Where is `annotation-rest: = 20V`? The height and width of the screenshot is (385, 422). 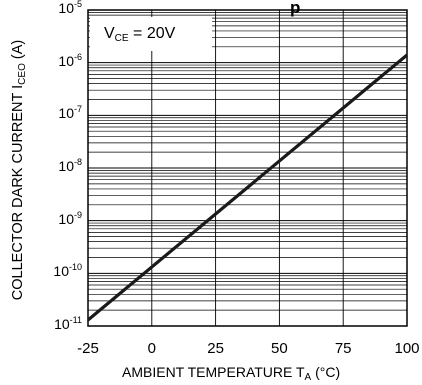 annotation-rest: = 20V is located at coordinates (152, 33).